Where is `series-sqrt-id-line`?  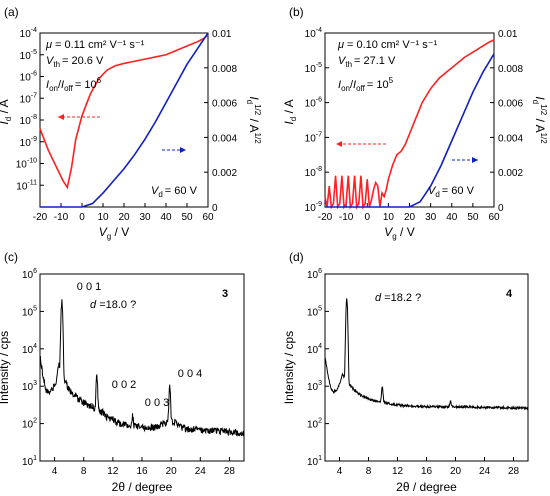 series-sqrt-id-line is located at coordinates (410, 130).